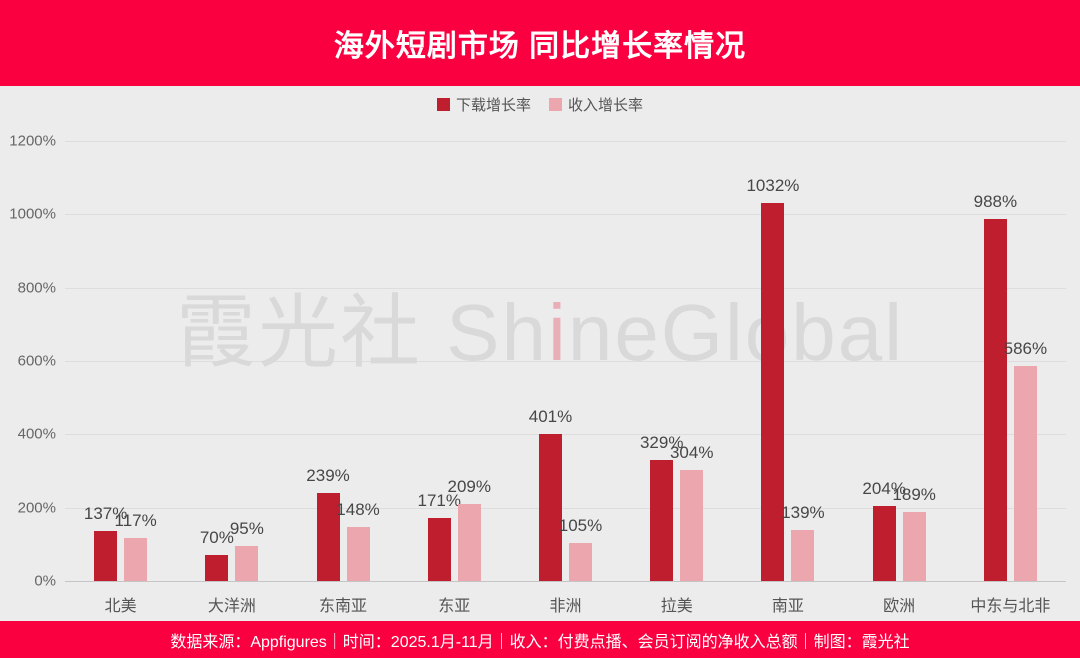 This screenshot has width=1080, height=658. I want to click on legend-item-download: 下载增长率, so click(483, 104).